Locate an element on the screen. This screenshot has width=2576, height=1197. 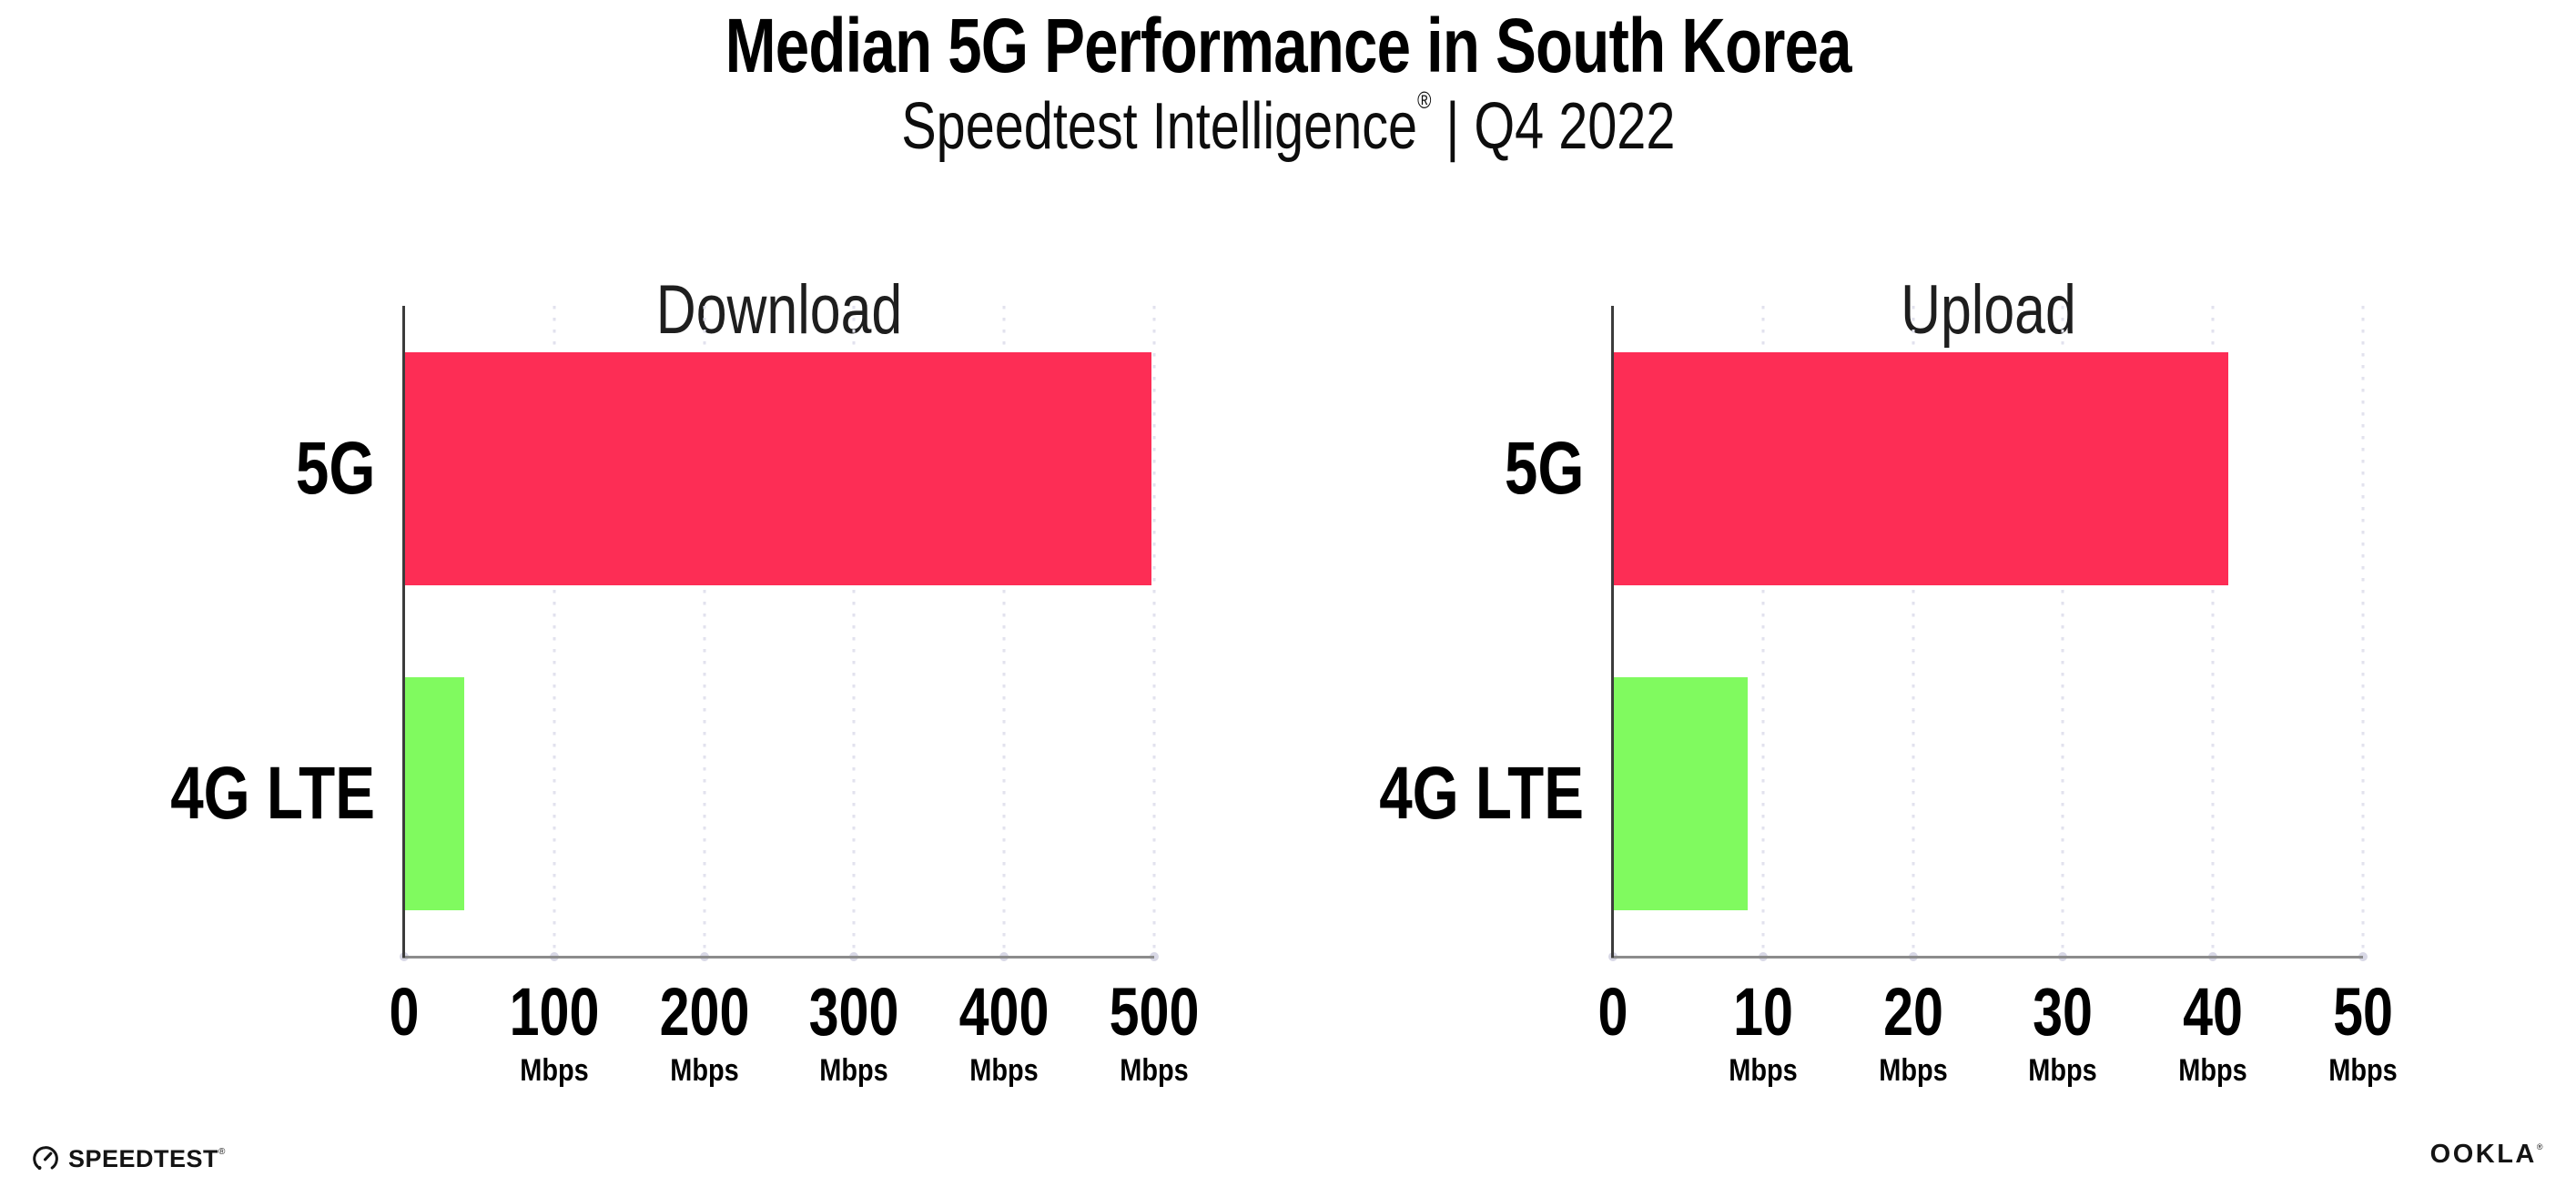
download-chart-title: Download is located at coordinates (779, 317).